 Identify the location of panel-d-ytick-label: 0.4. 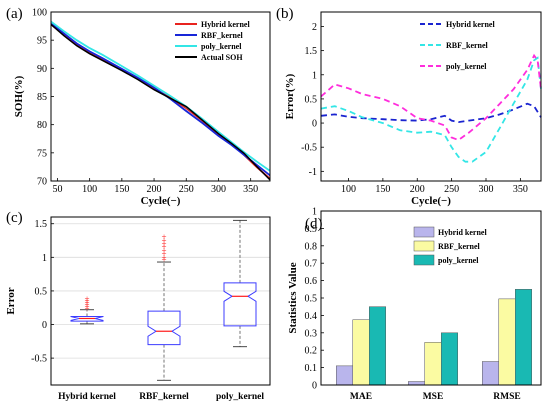
(311, 316).